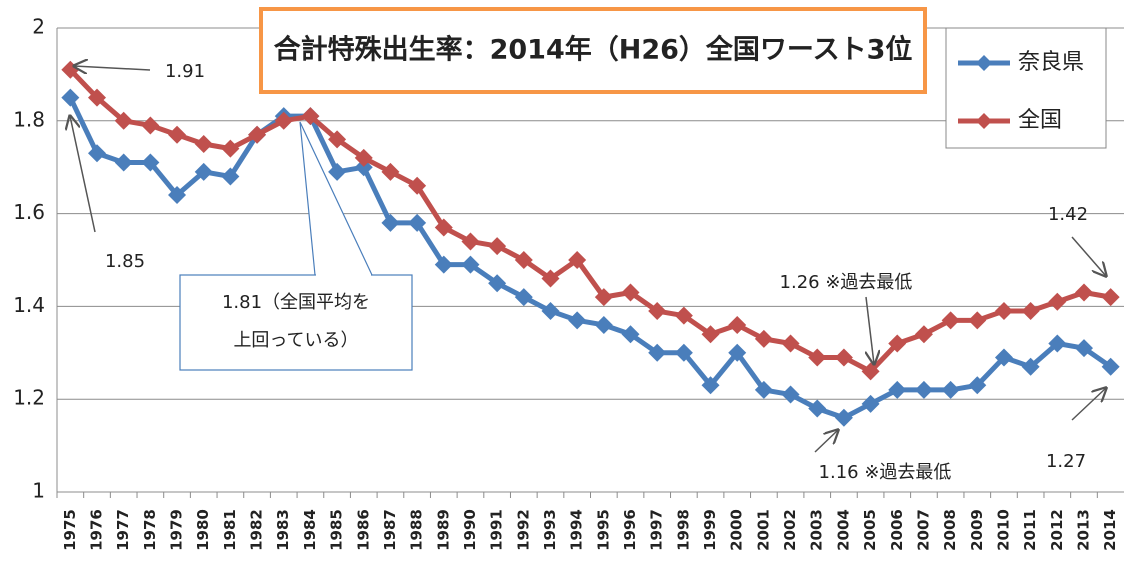  I want to click on y-tick-label: 1.4, so click(29, 305).